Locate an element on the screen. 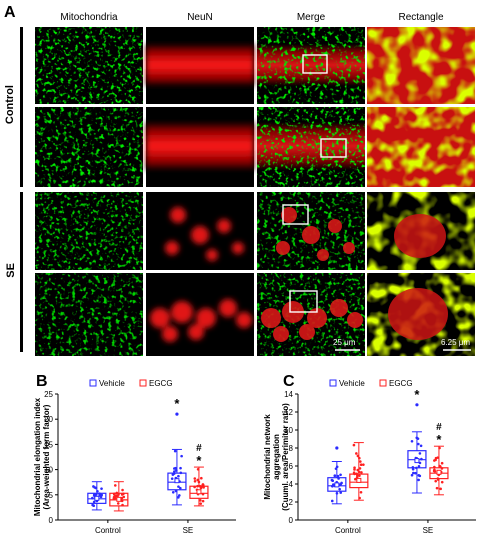 The height and width of the screenshot is (550, 480). group-bar-se is located at coordinates (21, 272).